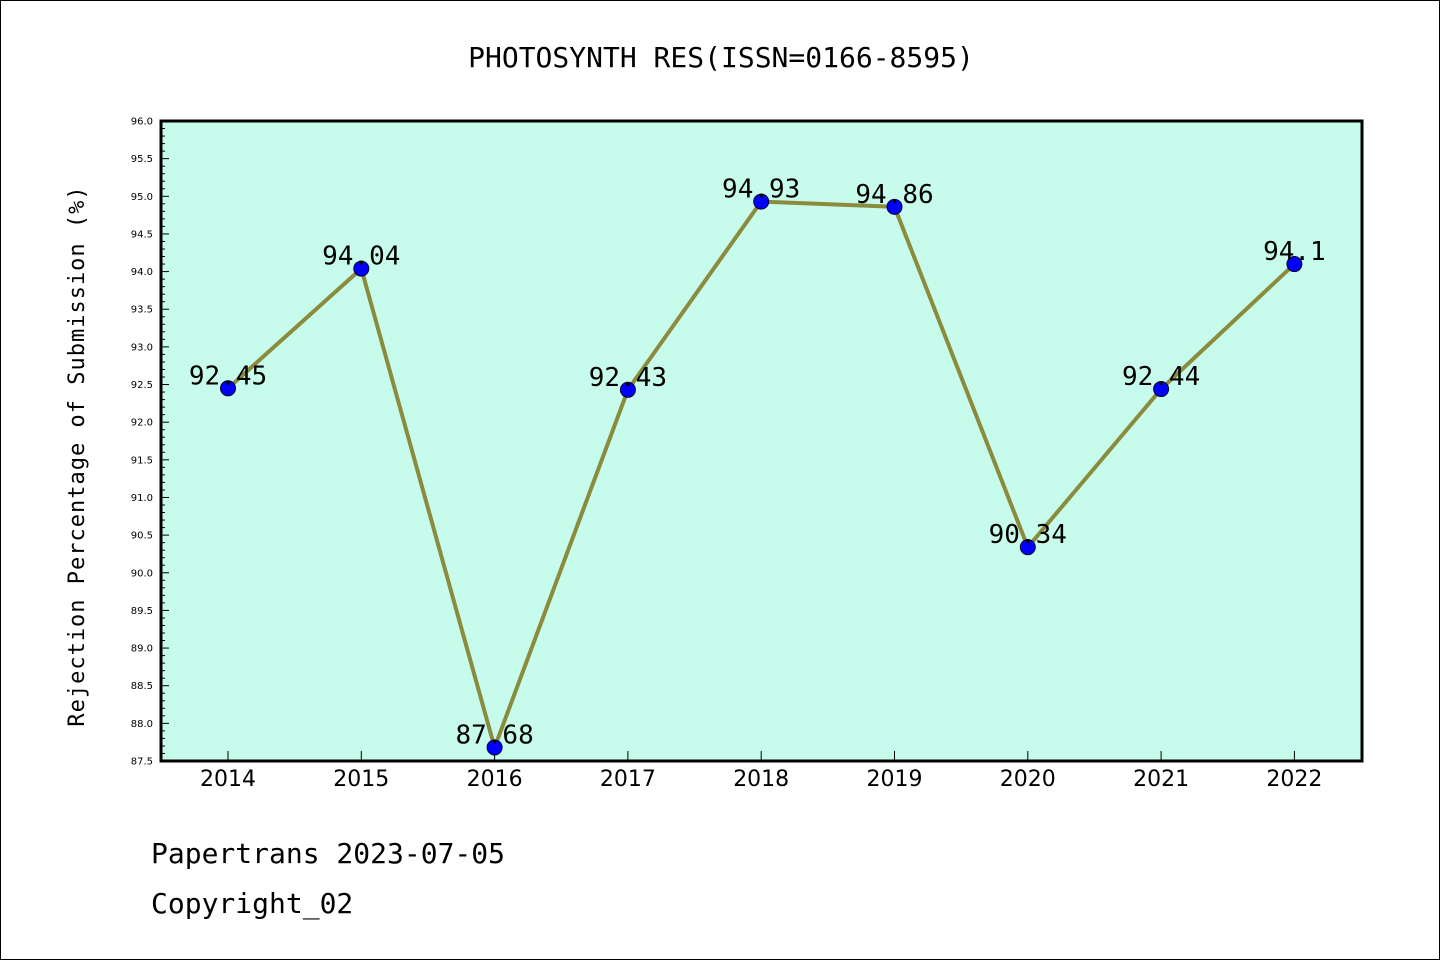  What do you see at coordinates (628, 779) in the screenshot?
I see `x-tick-label: 2017` at bounding box center [628, 779].